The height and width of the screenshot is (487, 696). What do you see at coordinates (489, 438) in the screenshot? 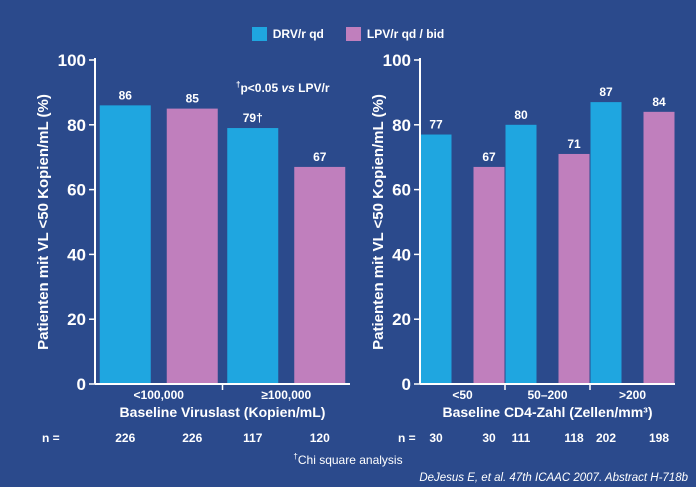
I see `n-value-1-0-1: 30` at bounding box center [489, 438].